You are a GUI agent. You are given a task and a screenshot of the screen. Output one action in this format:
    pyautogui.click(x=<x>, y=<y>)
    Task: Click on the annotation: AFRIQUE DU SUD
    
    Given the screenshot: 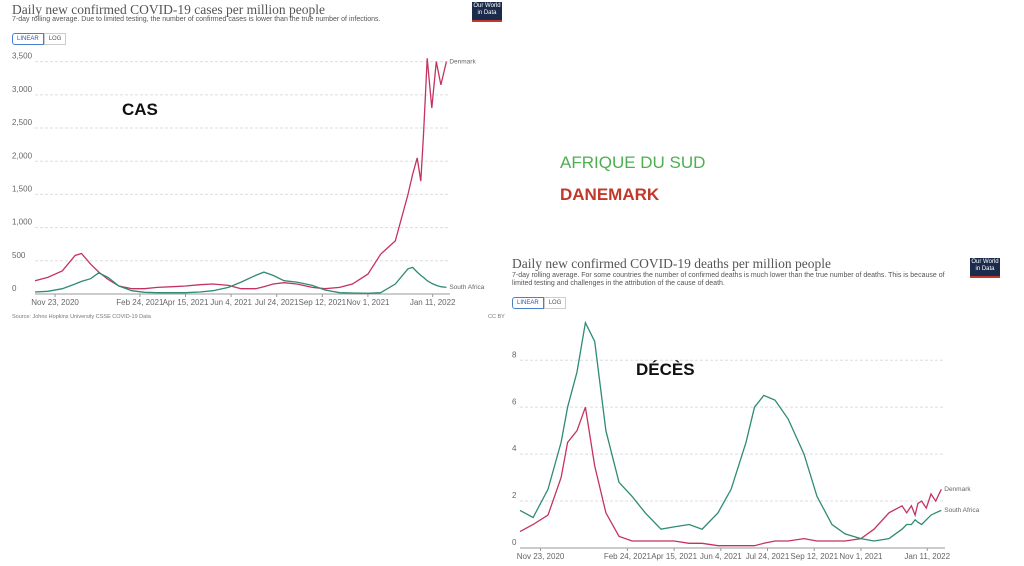 What is the action you would take?
    pyautogui.click(x=633, y=162)
    